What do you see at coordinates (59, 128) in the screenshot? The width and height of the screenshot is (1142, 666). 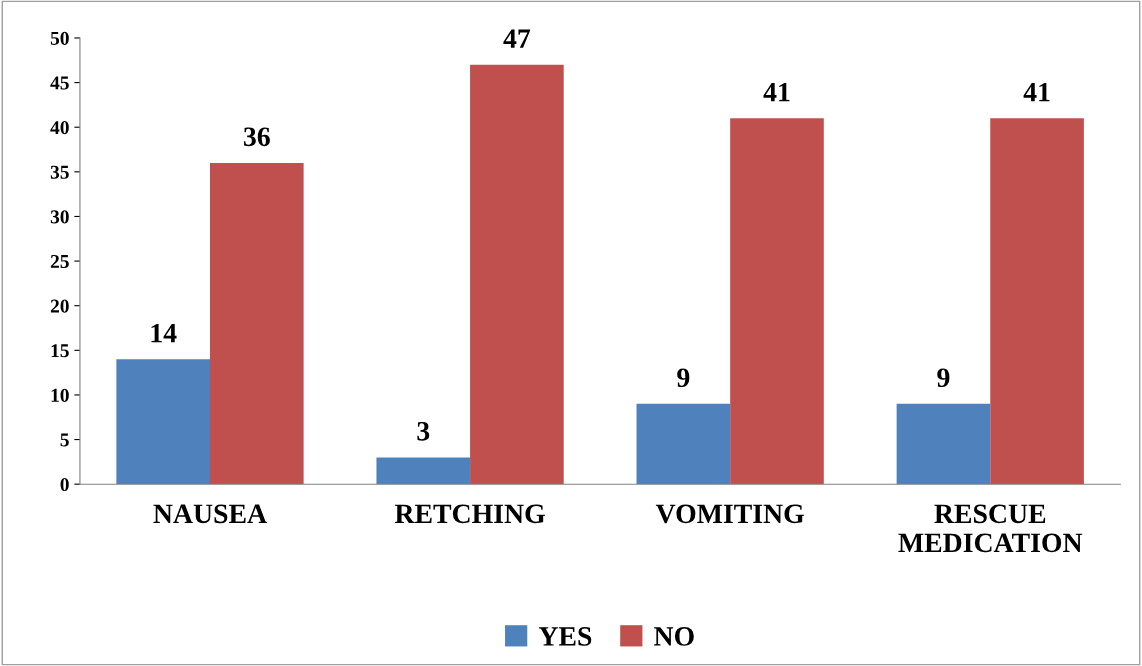 I see `y-tick-label: 40` at bounding box center [59, 128].